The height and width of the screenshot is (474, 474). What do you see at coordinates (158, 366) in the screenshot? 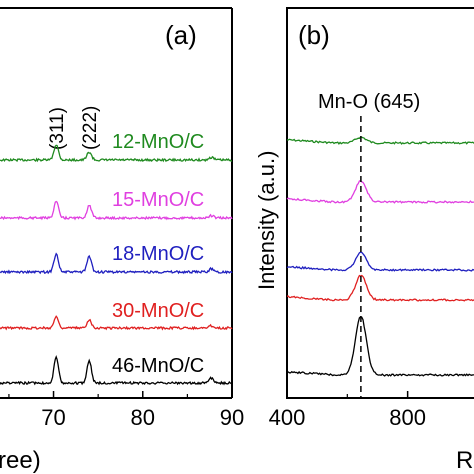
I see `panel-a-series-label: 46-MnO/C` at bounding box center [158, 366].